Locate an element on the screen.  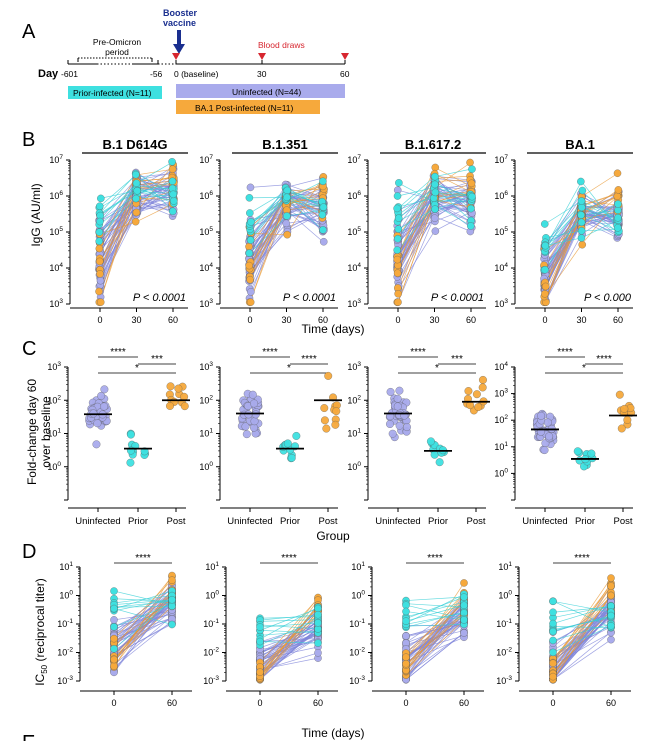
ic50-y-tick-label: 10¹ is located at coordinates (505, 566).